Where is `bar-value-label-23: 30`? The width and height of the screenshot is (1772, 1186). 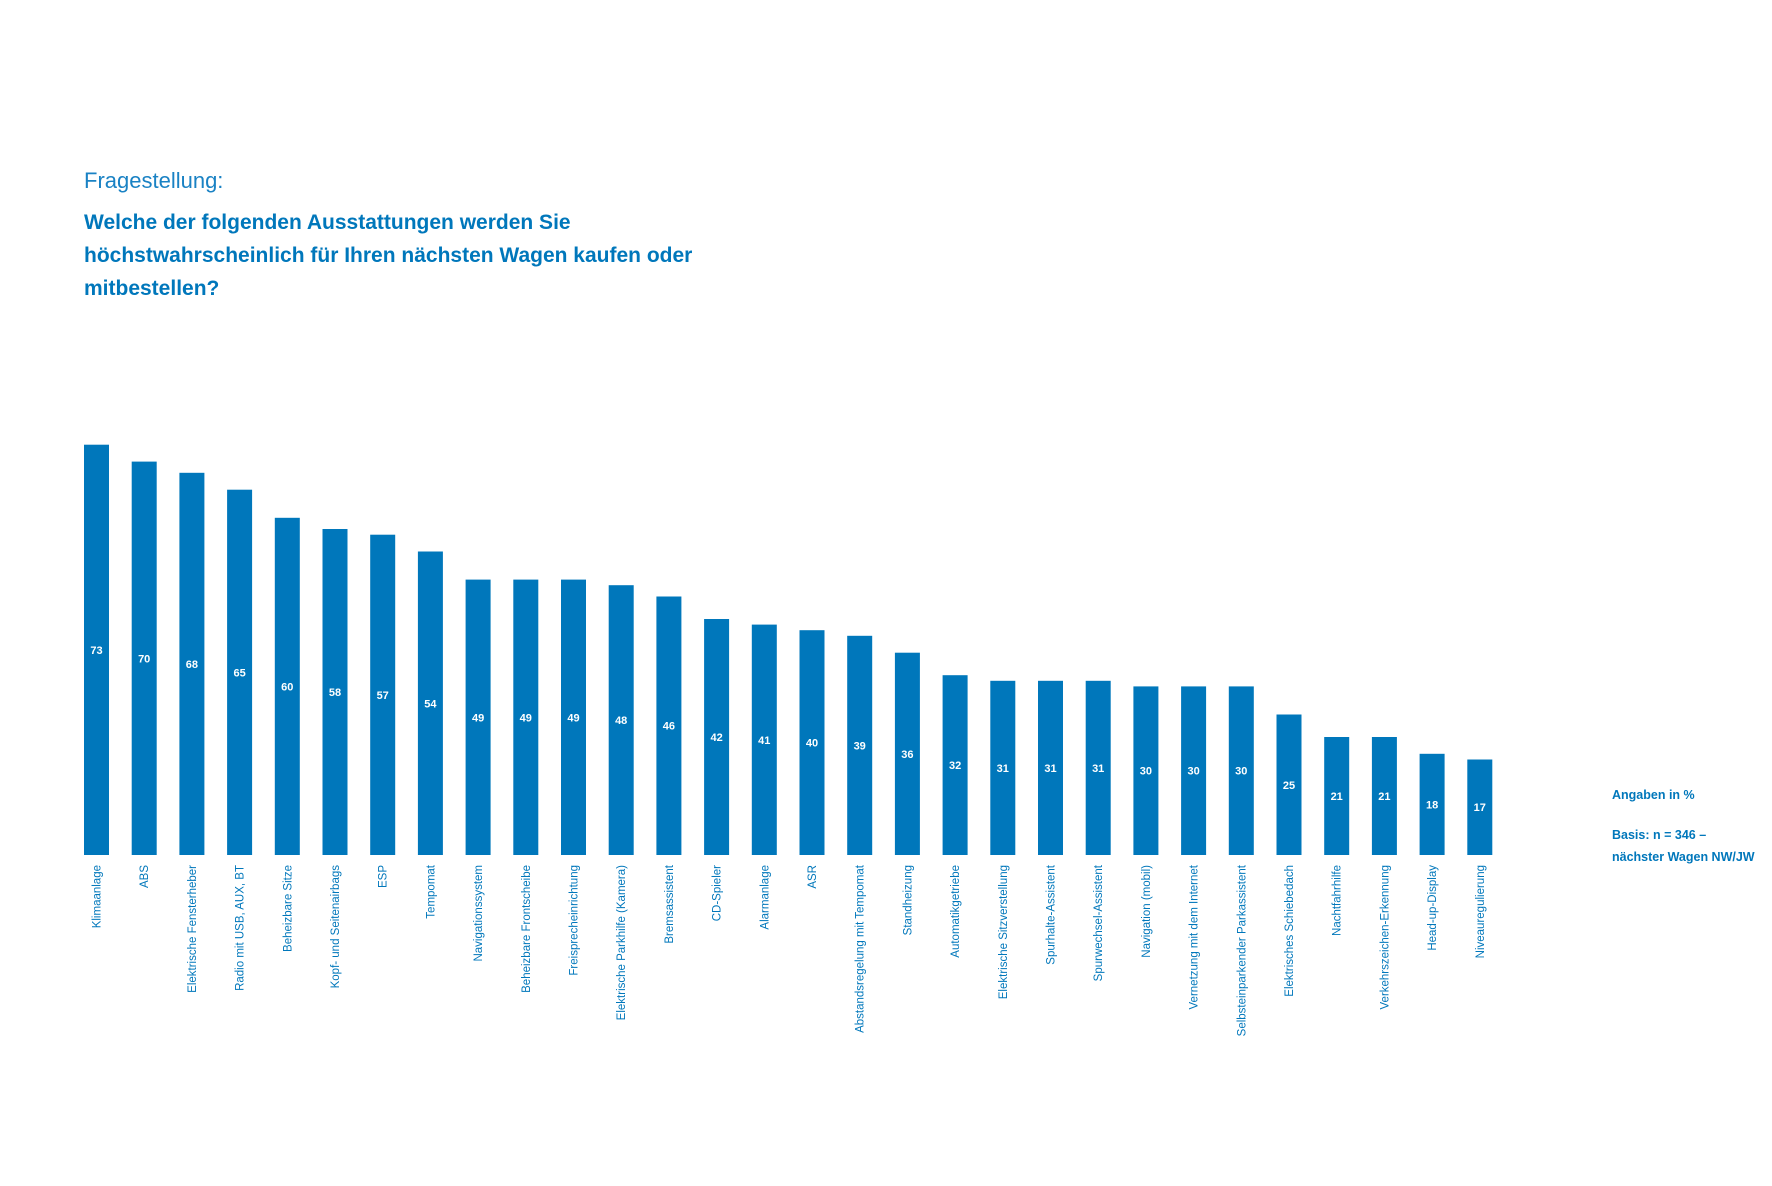
bar-value-label-23: 30 is located at coordinates (1146, 772).